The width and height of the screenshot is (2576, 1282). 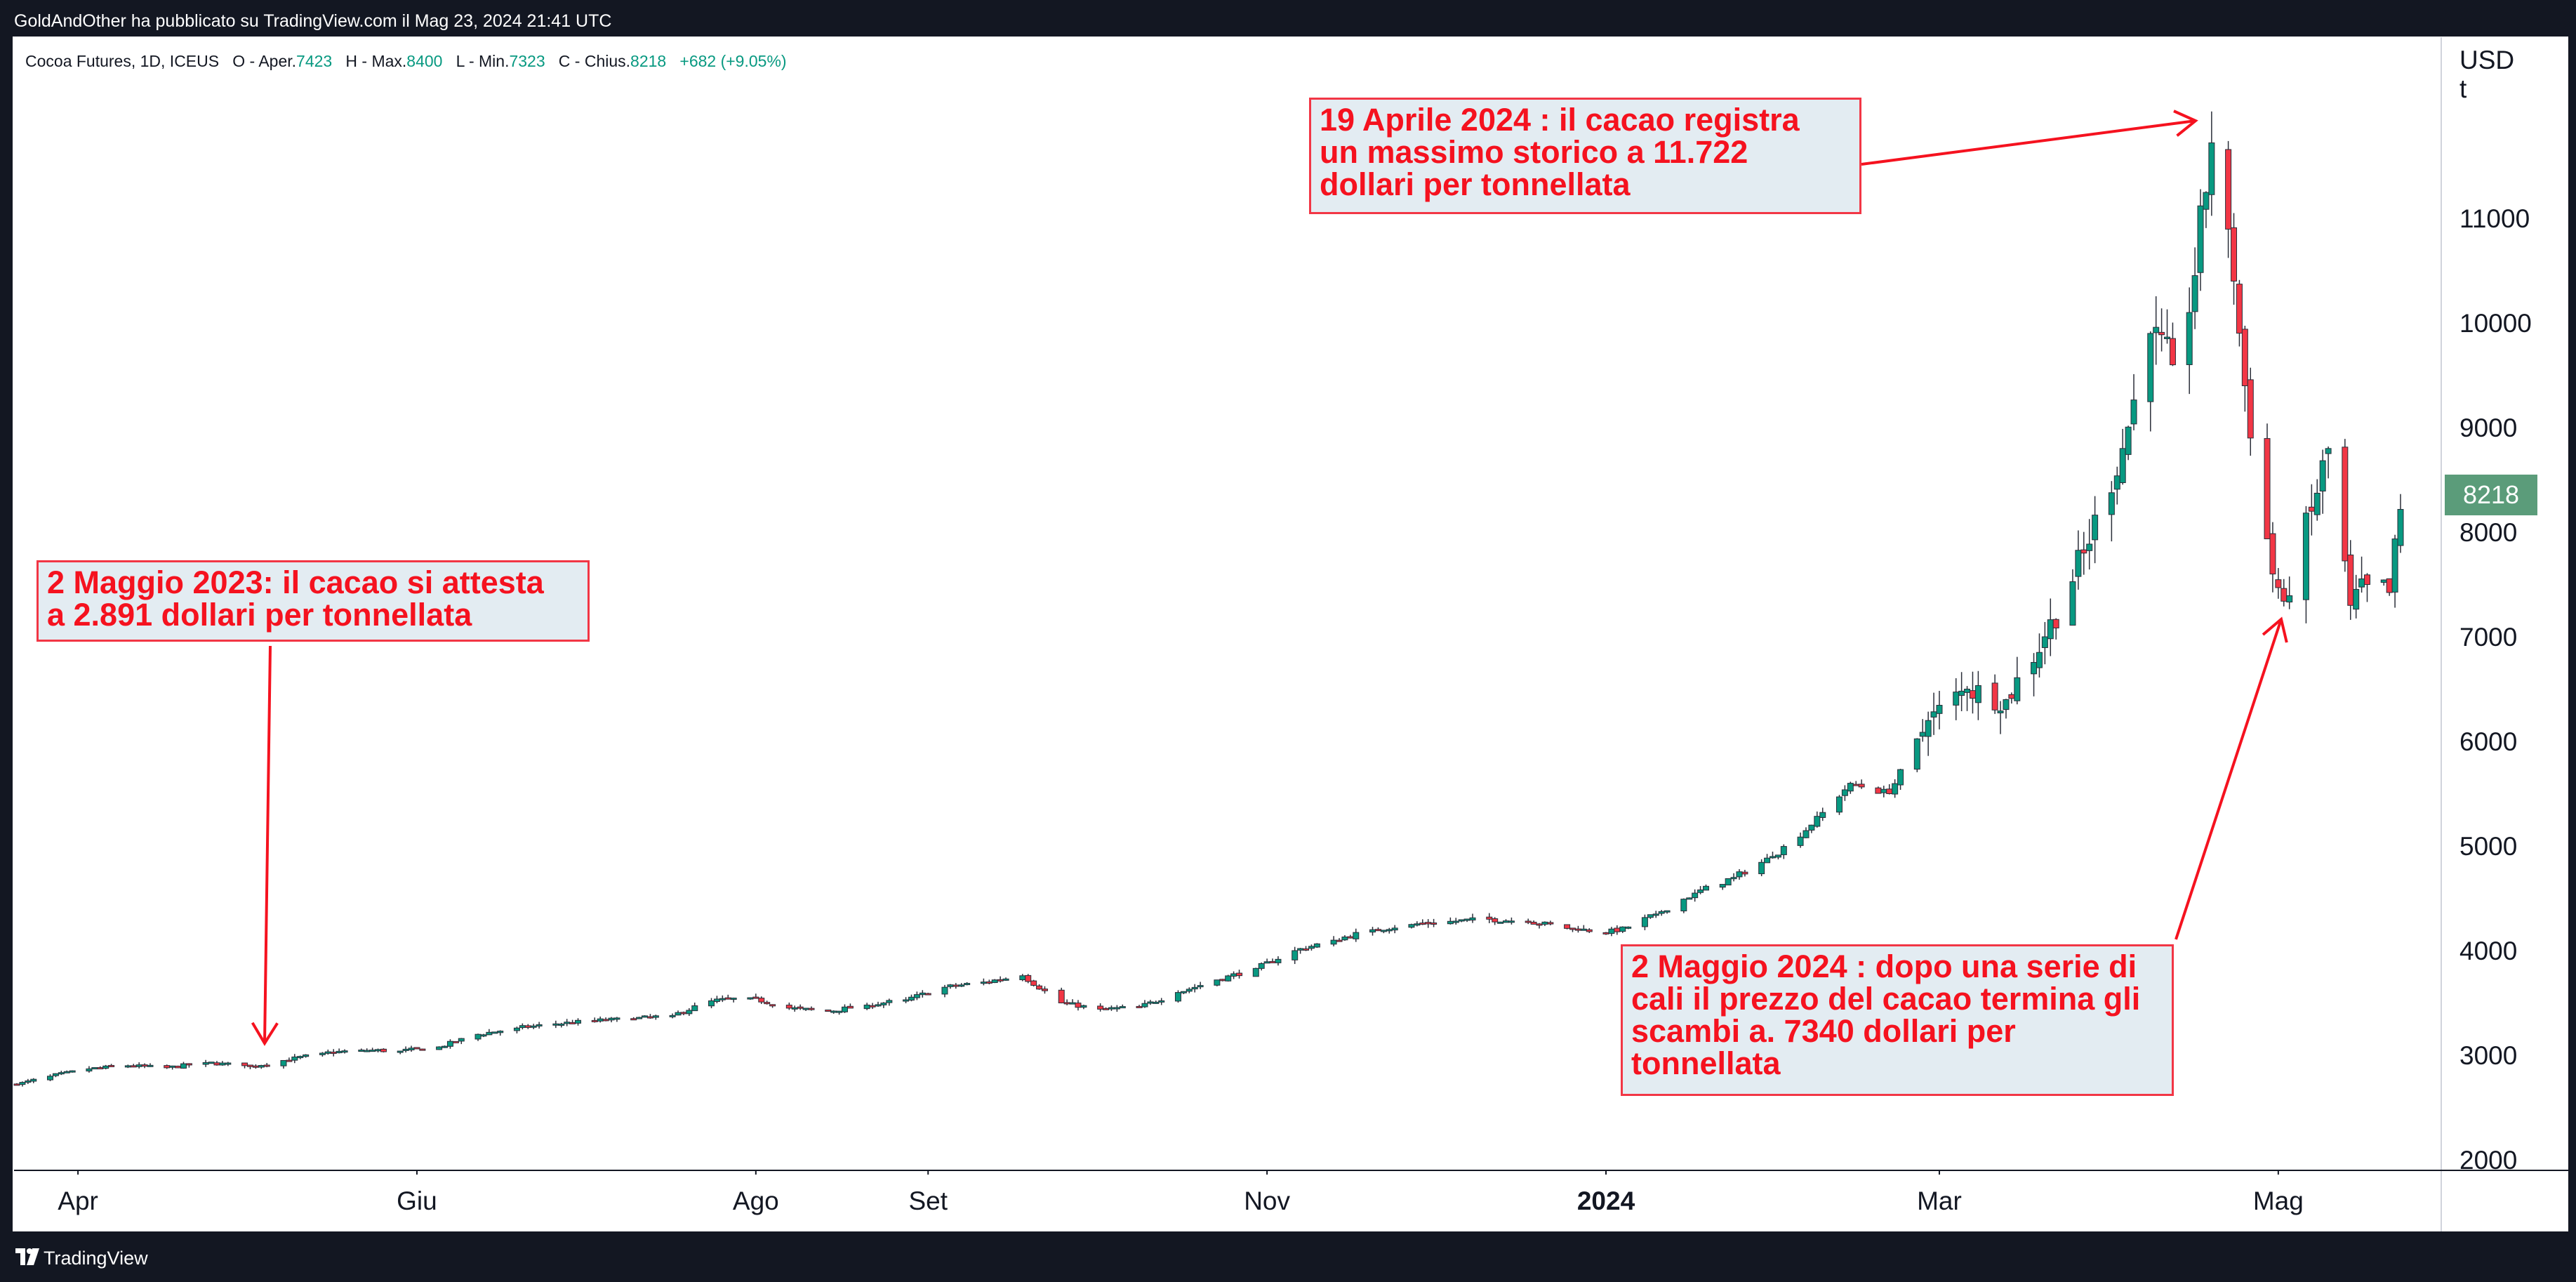 I want to click on tradingview-logo: TradingView, so click(x=99, y=1257).